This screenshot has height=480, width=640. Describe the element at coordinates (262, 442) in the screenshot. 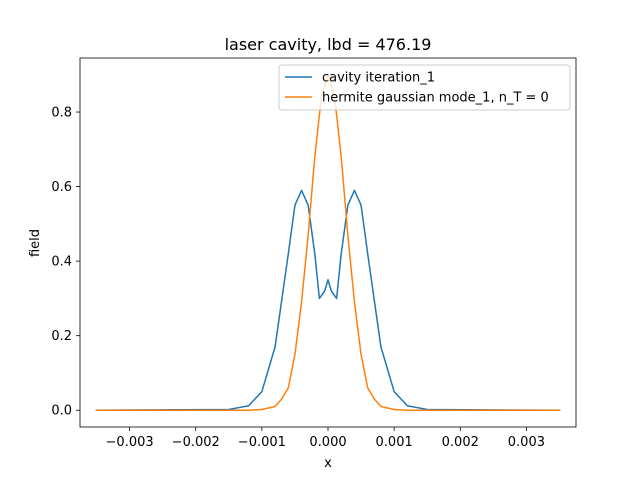

I see `x-tick-label: −0.001` at that location.